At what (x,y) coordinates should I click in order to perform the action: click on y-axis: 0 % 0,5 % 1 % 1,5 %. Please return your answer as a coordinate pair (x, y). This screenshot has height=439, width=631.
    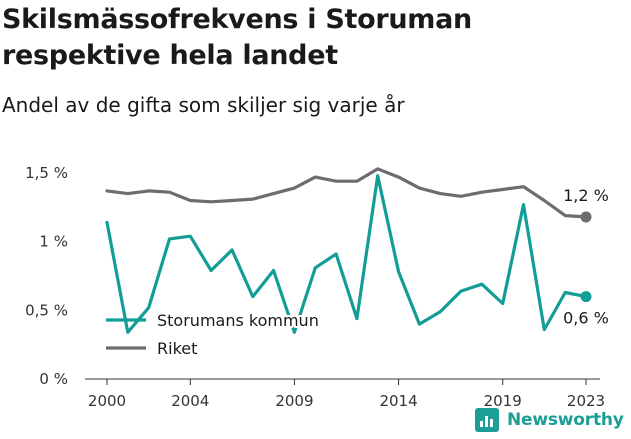
    Looking at the image, I should click on (46, 276).